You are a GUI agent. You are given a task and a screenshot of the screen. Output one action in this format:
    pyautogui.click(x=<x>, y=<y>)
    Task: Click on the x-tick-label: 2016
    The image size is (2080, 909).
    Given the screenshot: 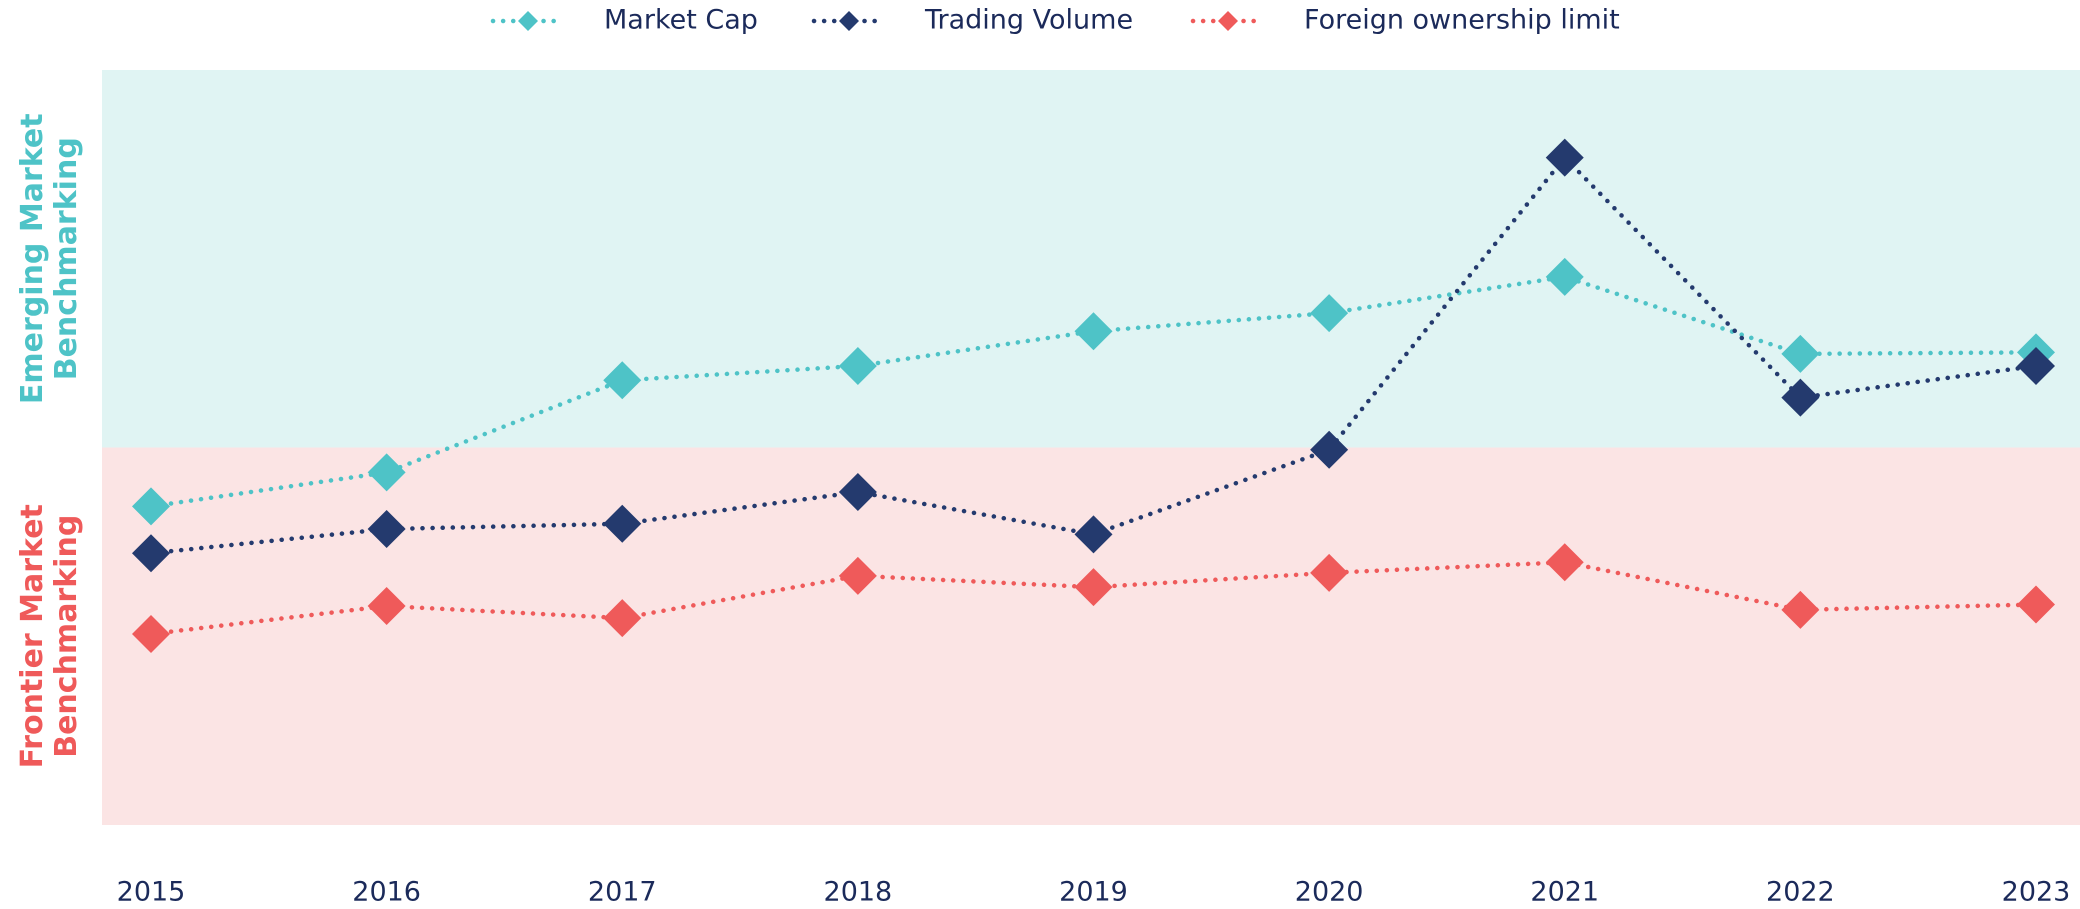 What is the action you would take?
    pyautogui.click(x=386, y=892)
    